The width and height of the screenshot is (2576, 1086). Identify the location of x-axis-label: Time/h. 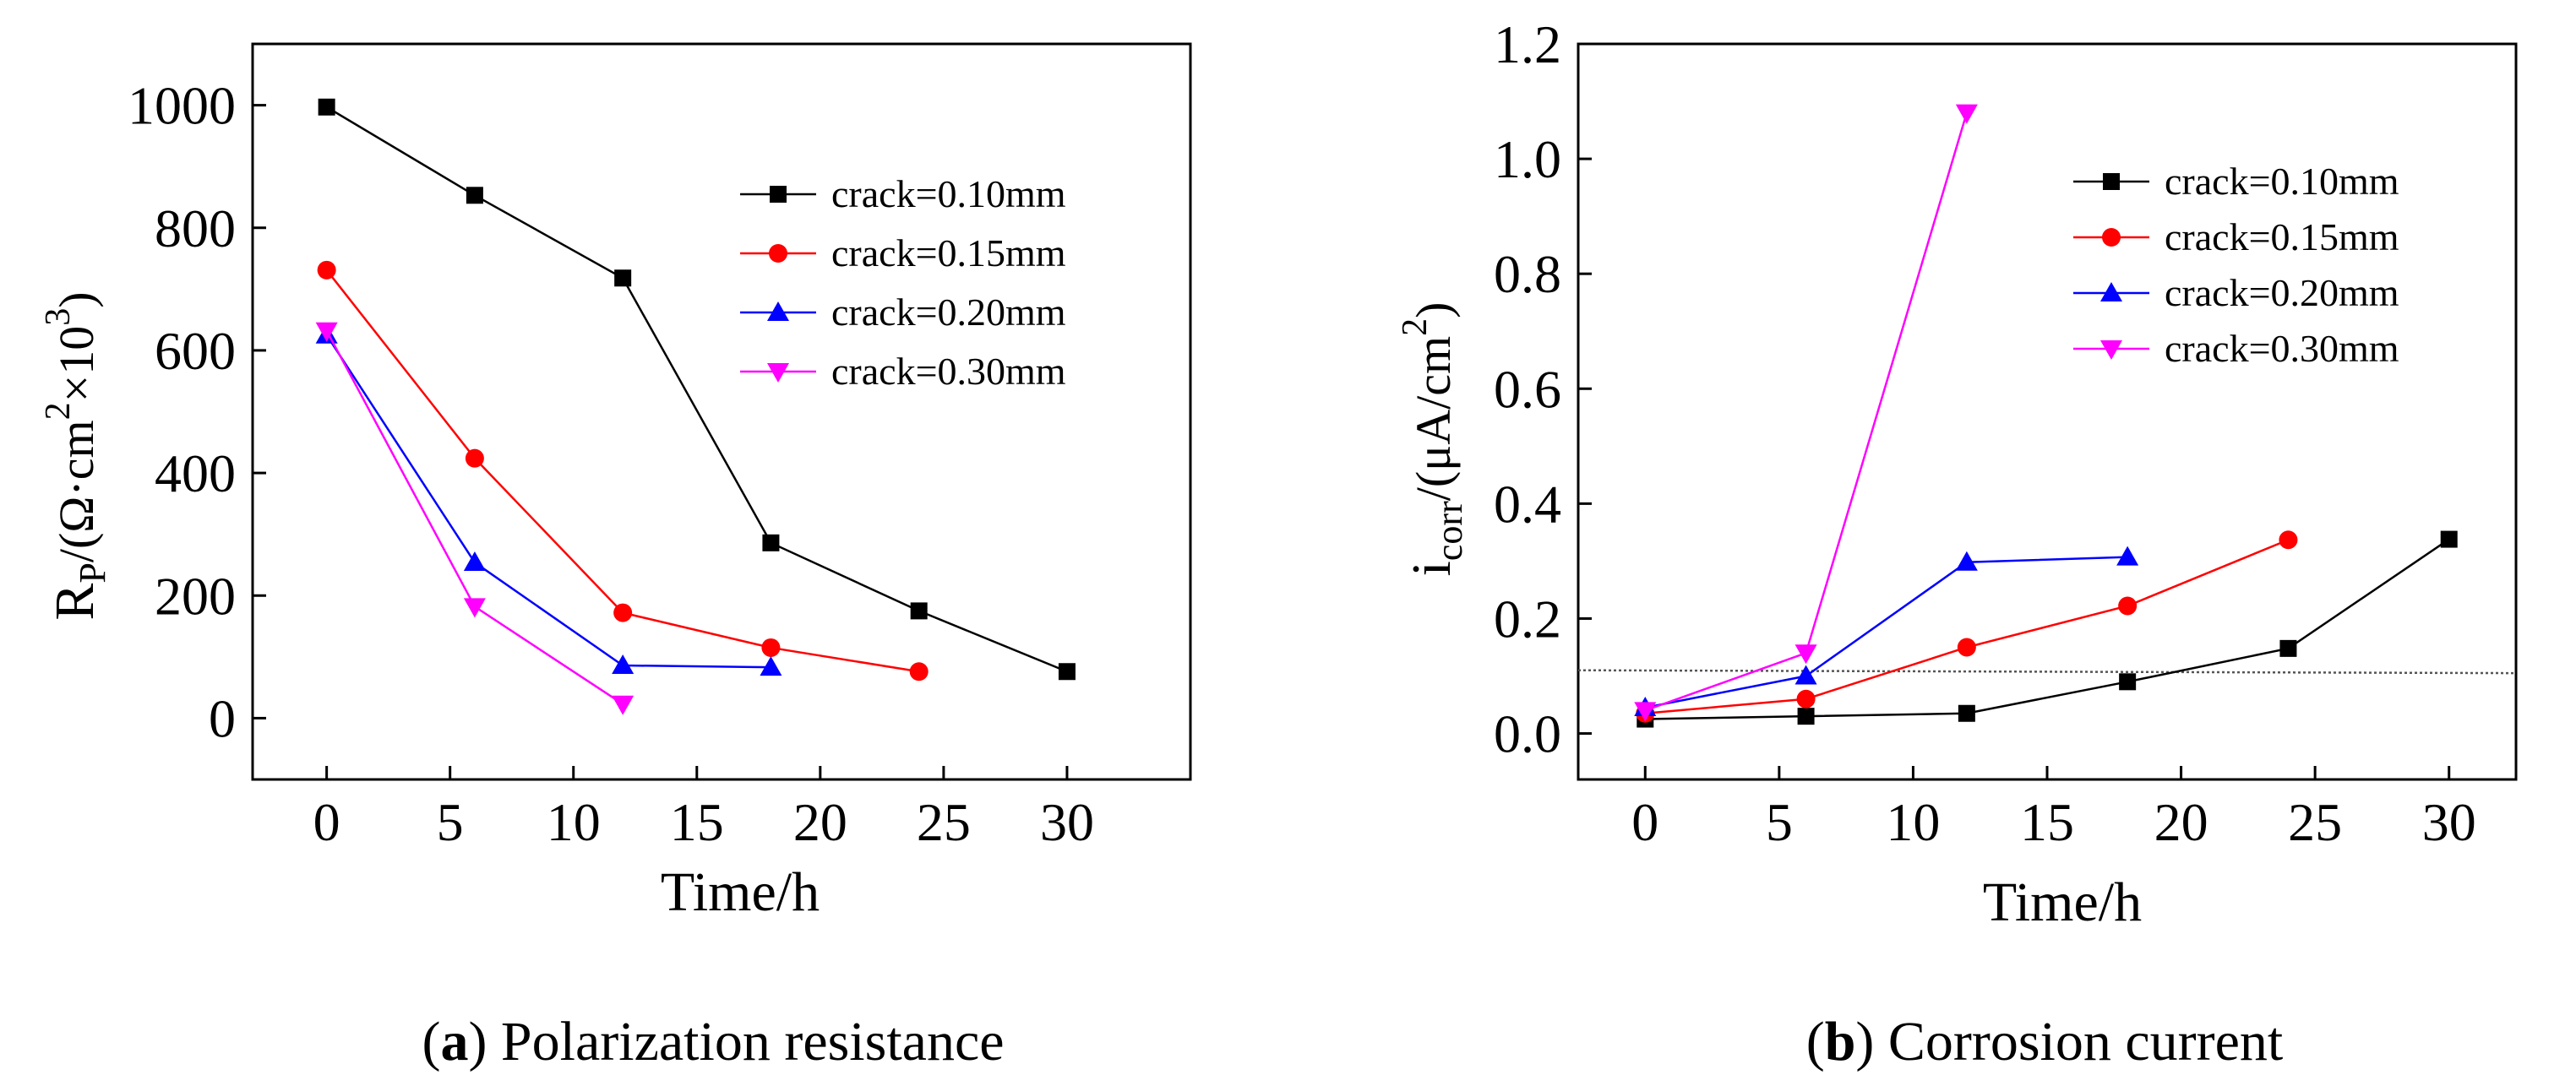
(2062, 902).